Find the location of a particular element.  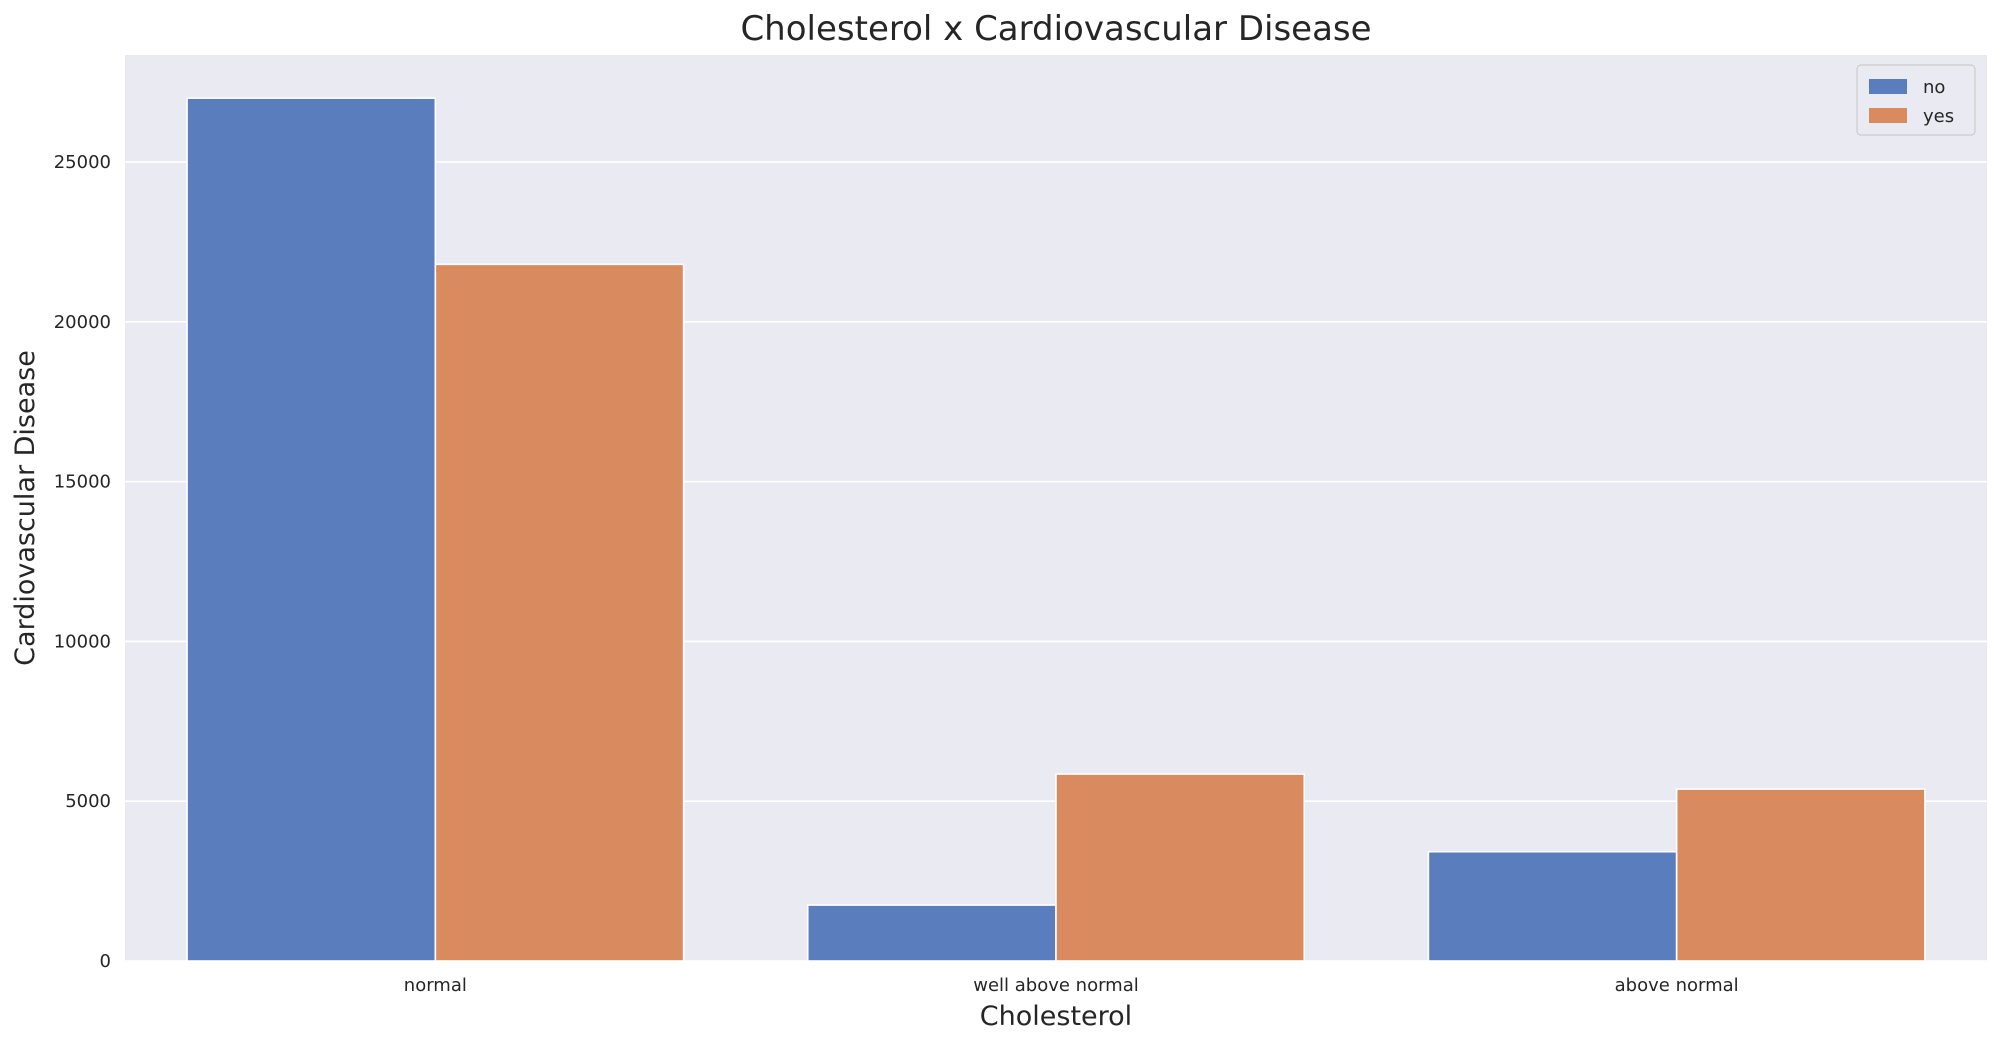

legend-box is located at coordinates (1916, 100).